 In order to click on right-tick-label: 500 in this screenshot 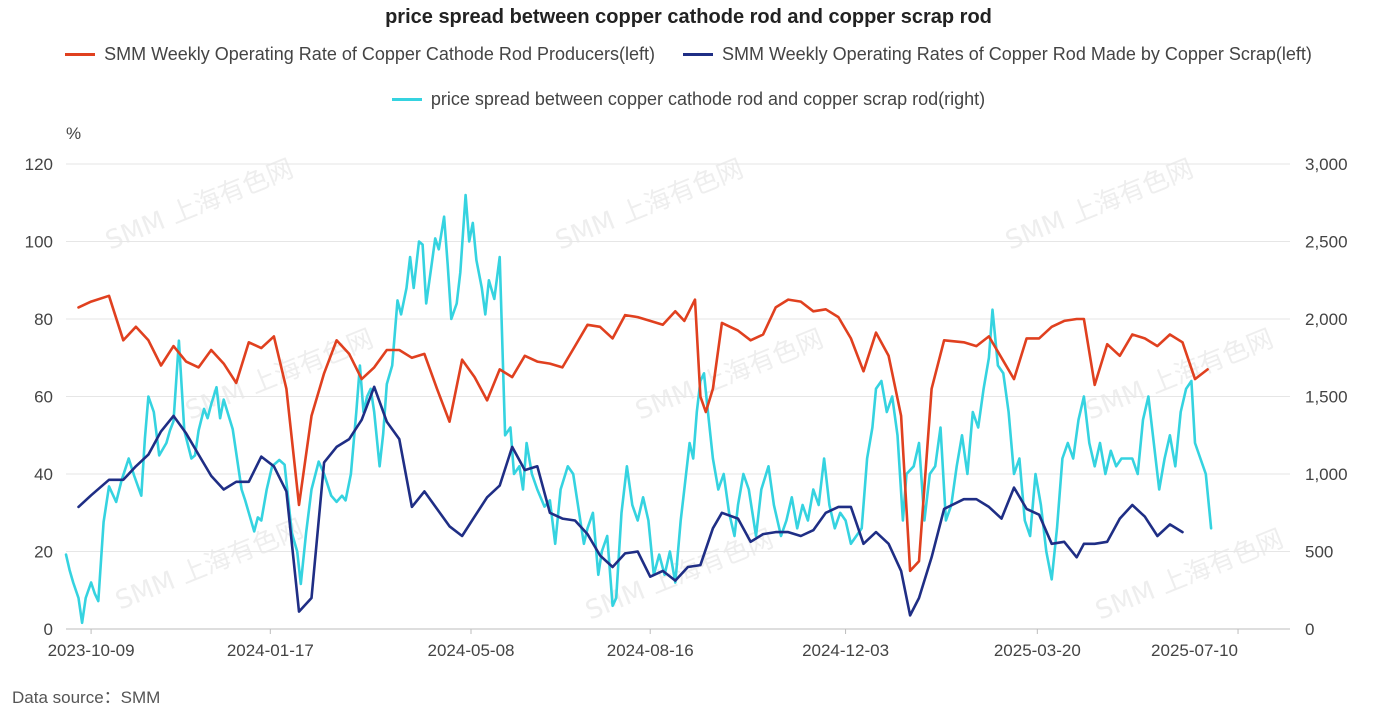, I will do `click(1319, 552)`.